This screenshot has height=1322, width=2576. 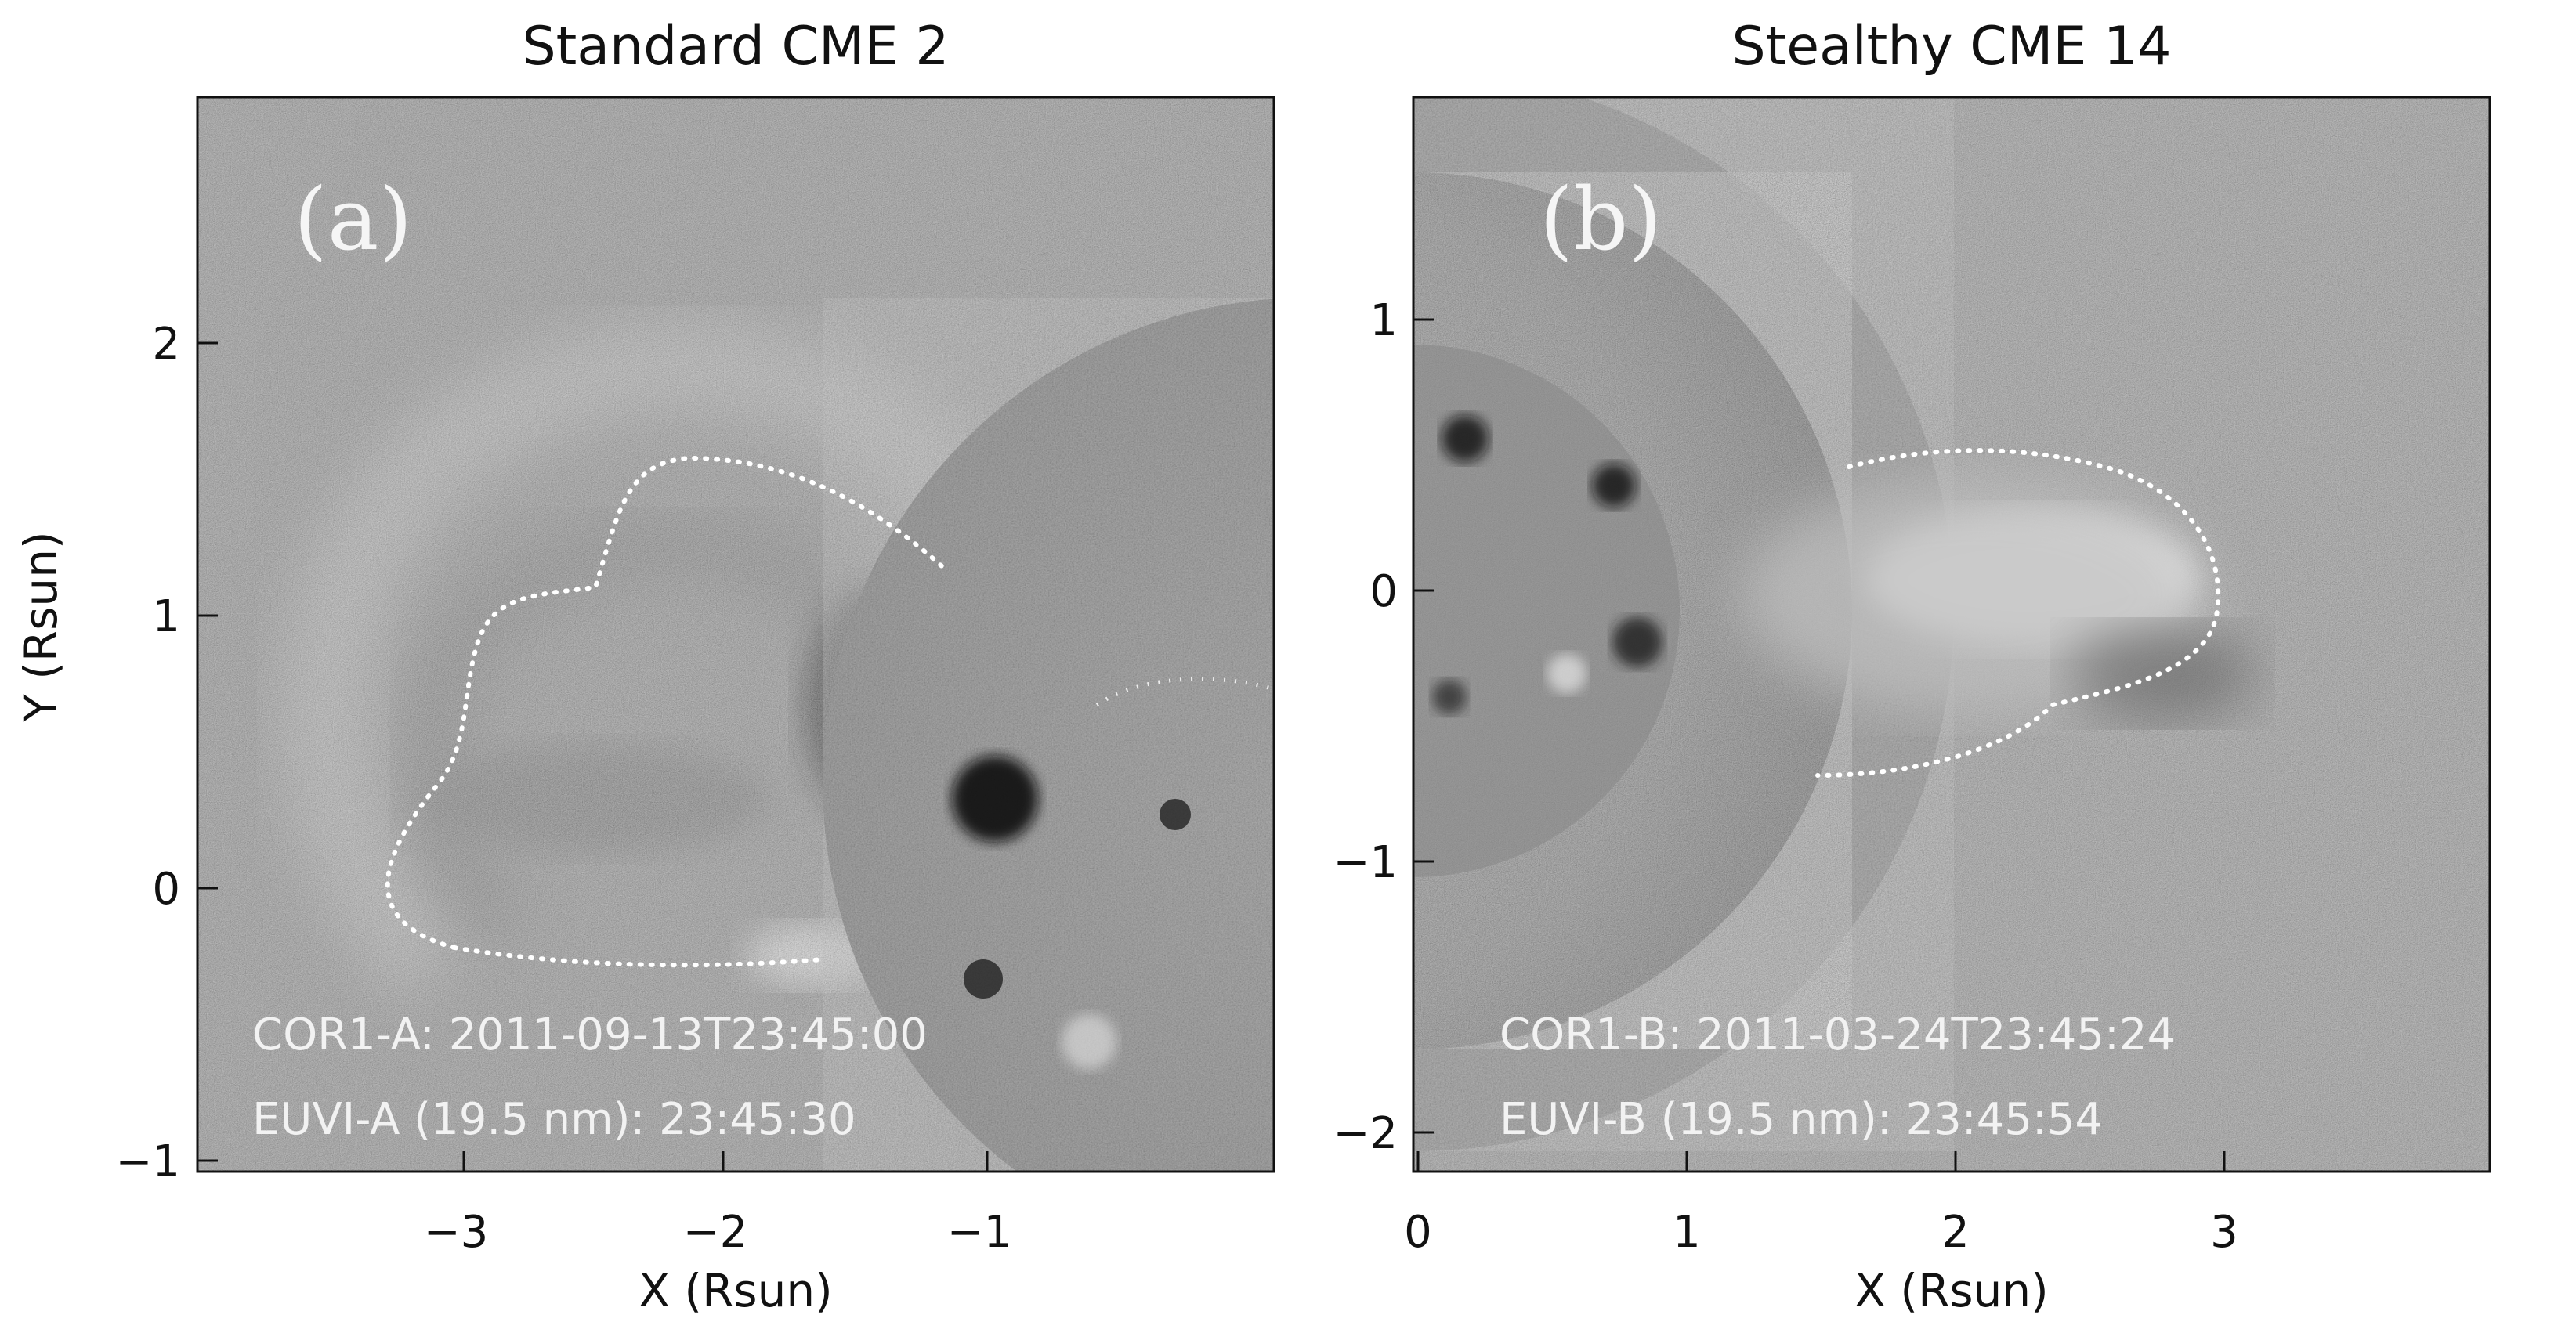 What do you see at coordinates (1951, 47) in the screenshot?
I see `panel-b-title: Stealthy CME 14` at bounding box center [1951, 47].